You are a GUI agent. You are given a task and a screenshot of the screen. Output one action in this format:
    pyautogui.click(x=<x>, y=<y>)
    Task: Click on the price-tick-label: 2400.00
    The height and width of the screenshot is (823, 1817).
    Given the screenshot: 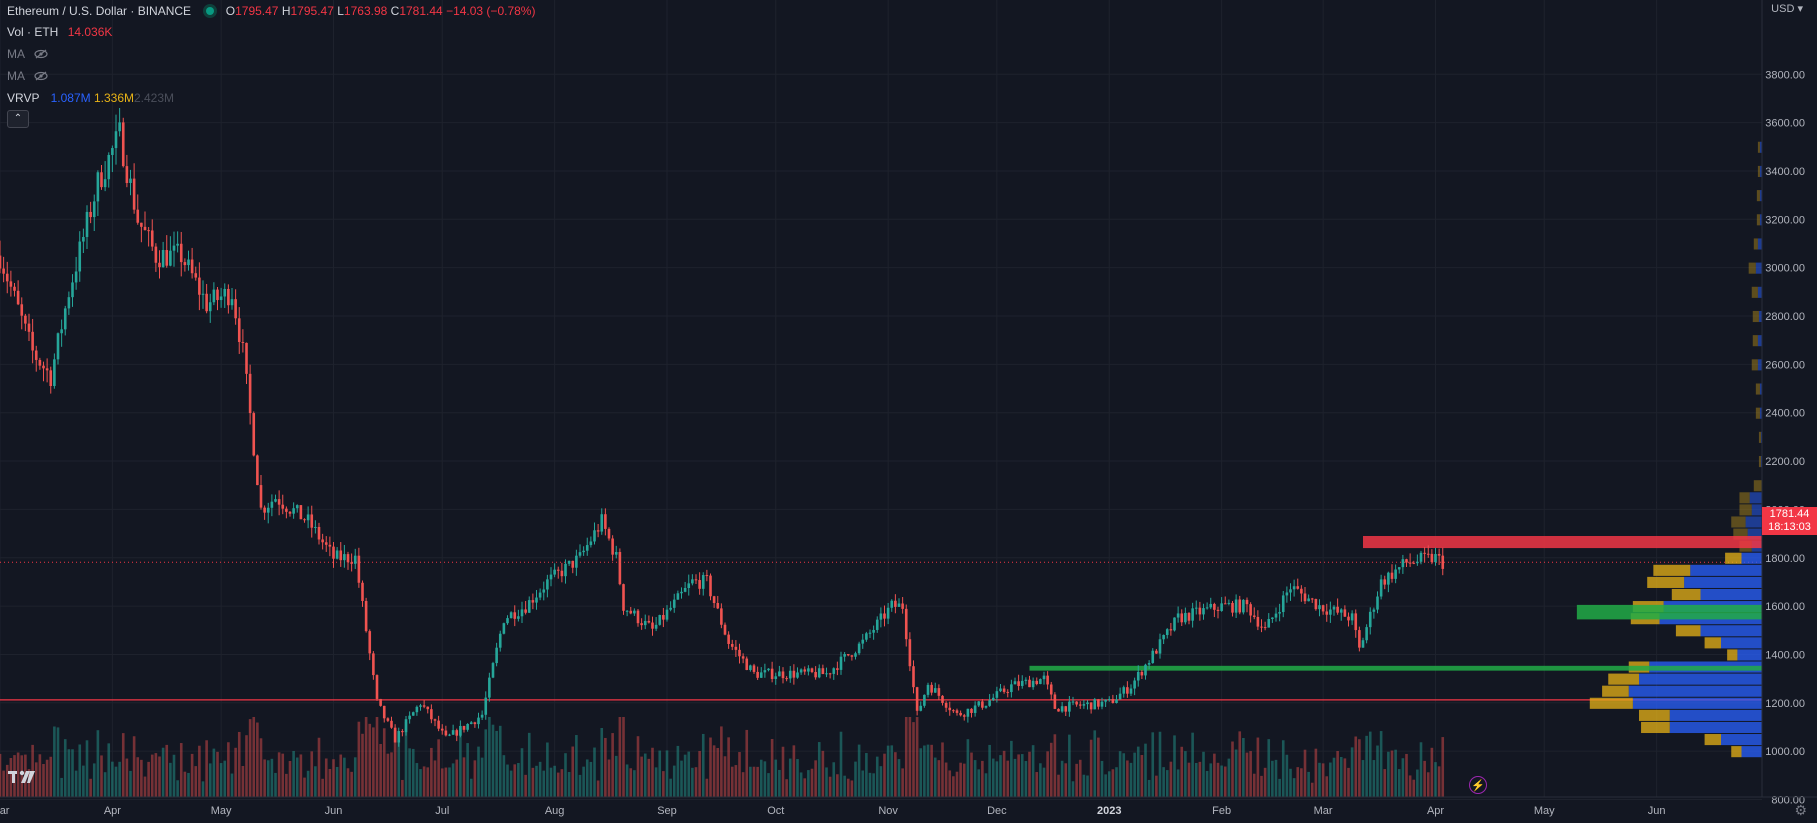 What is the action you would take?
    pyautogui.click(x=1785, y=414)
    